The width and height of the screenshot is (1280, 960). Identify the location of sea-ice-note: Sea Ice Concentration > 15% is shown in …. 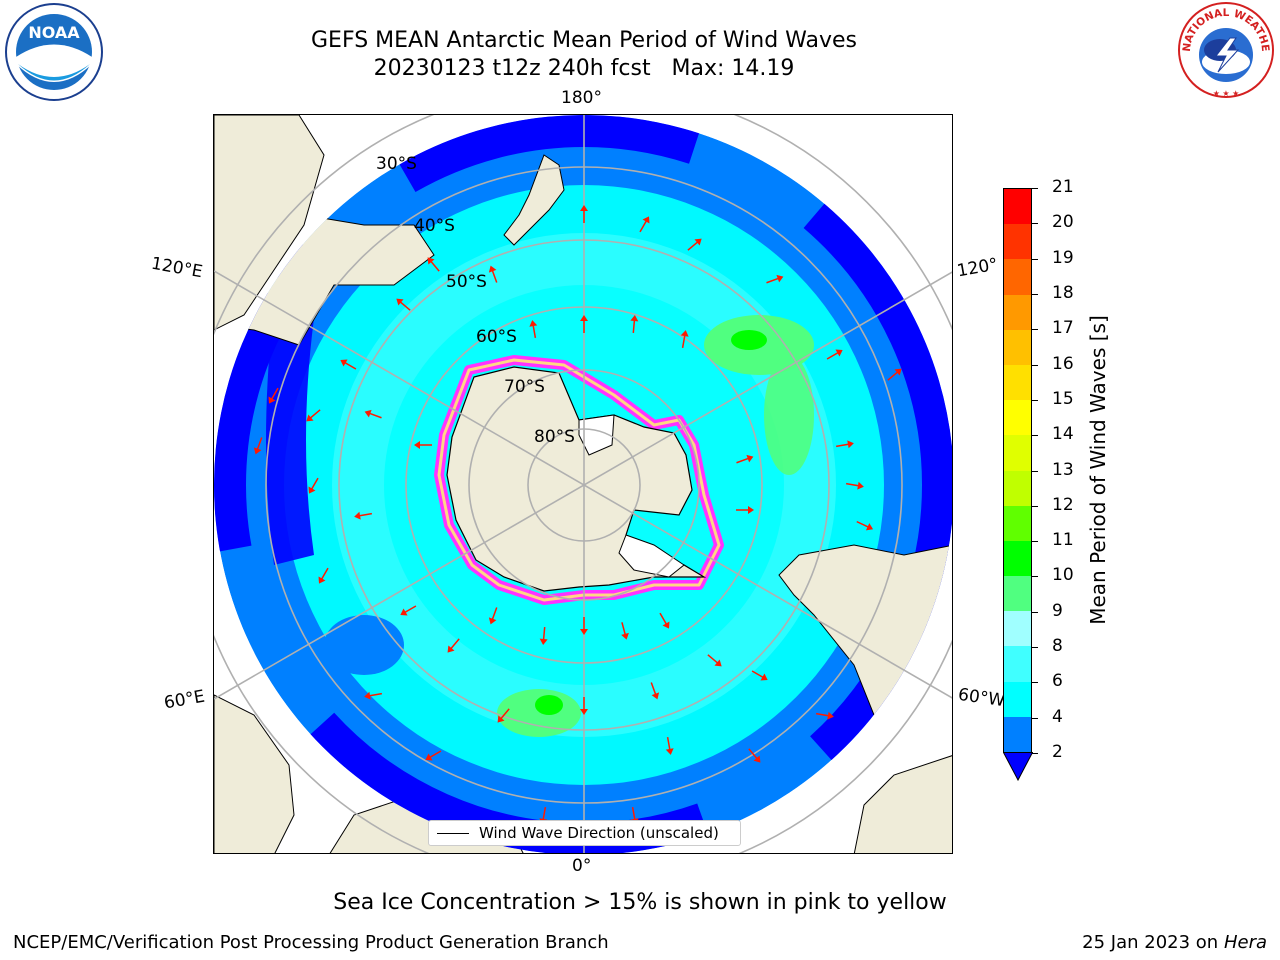
(640, 902).